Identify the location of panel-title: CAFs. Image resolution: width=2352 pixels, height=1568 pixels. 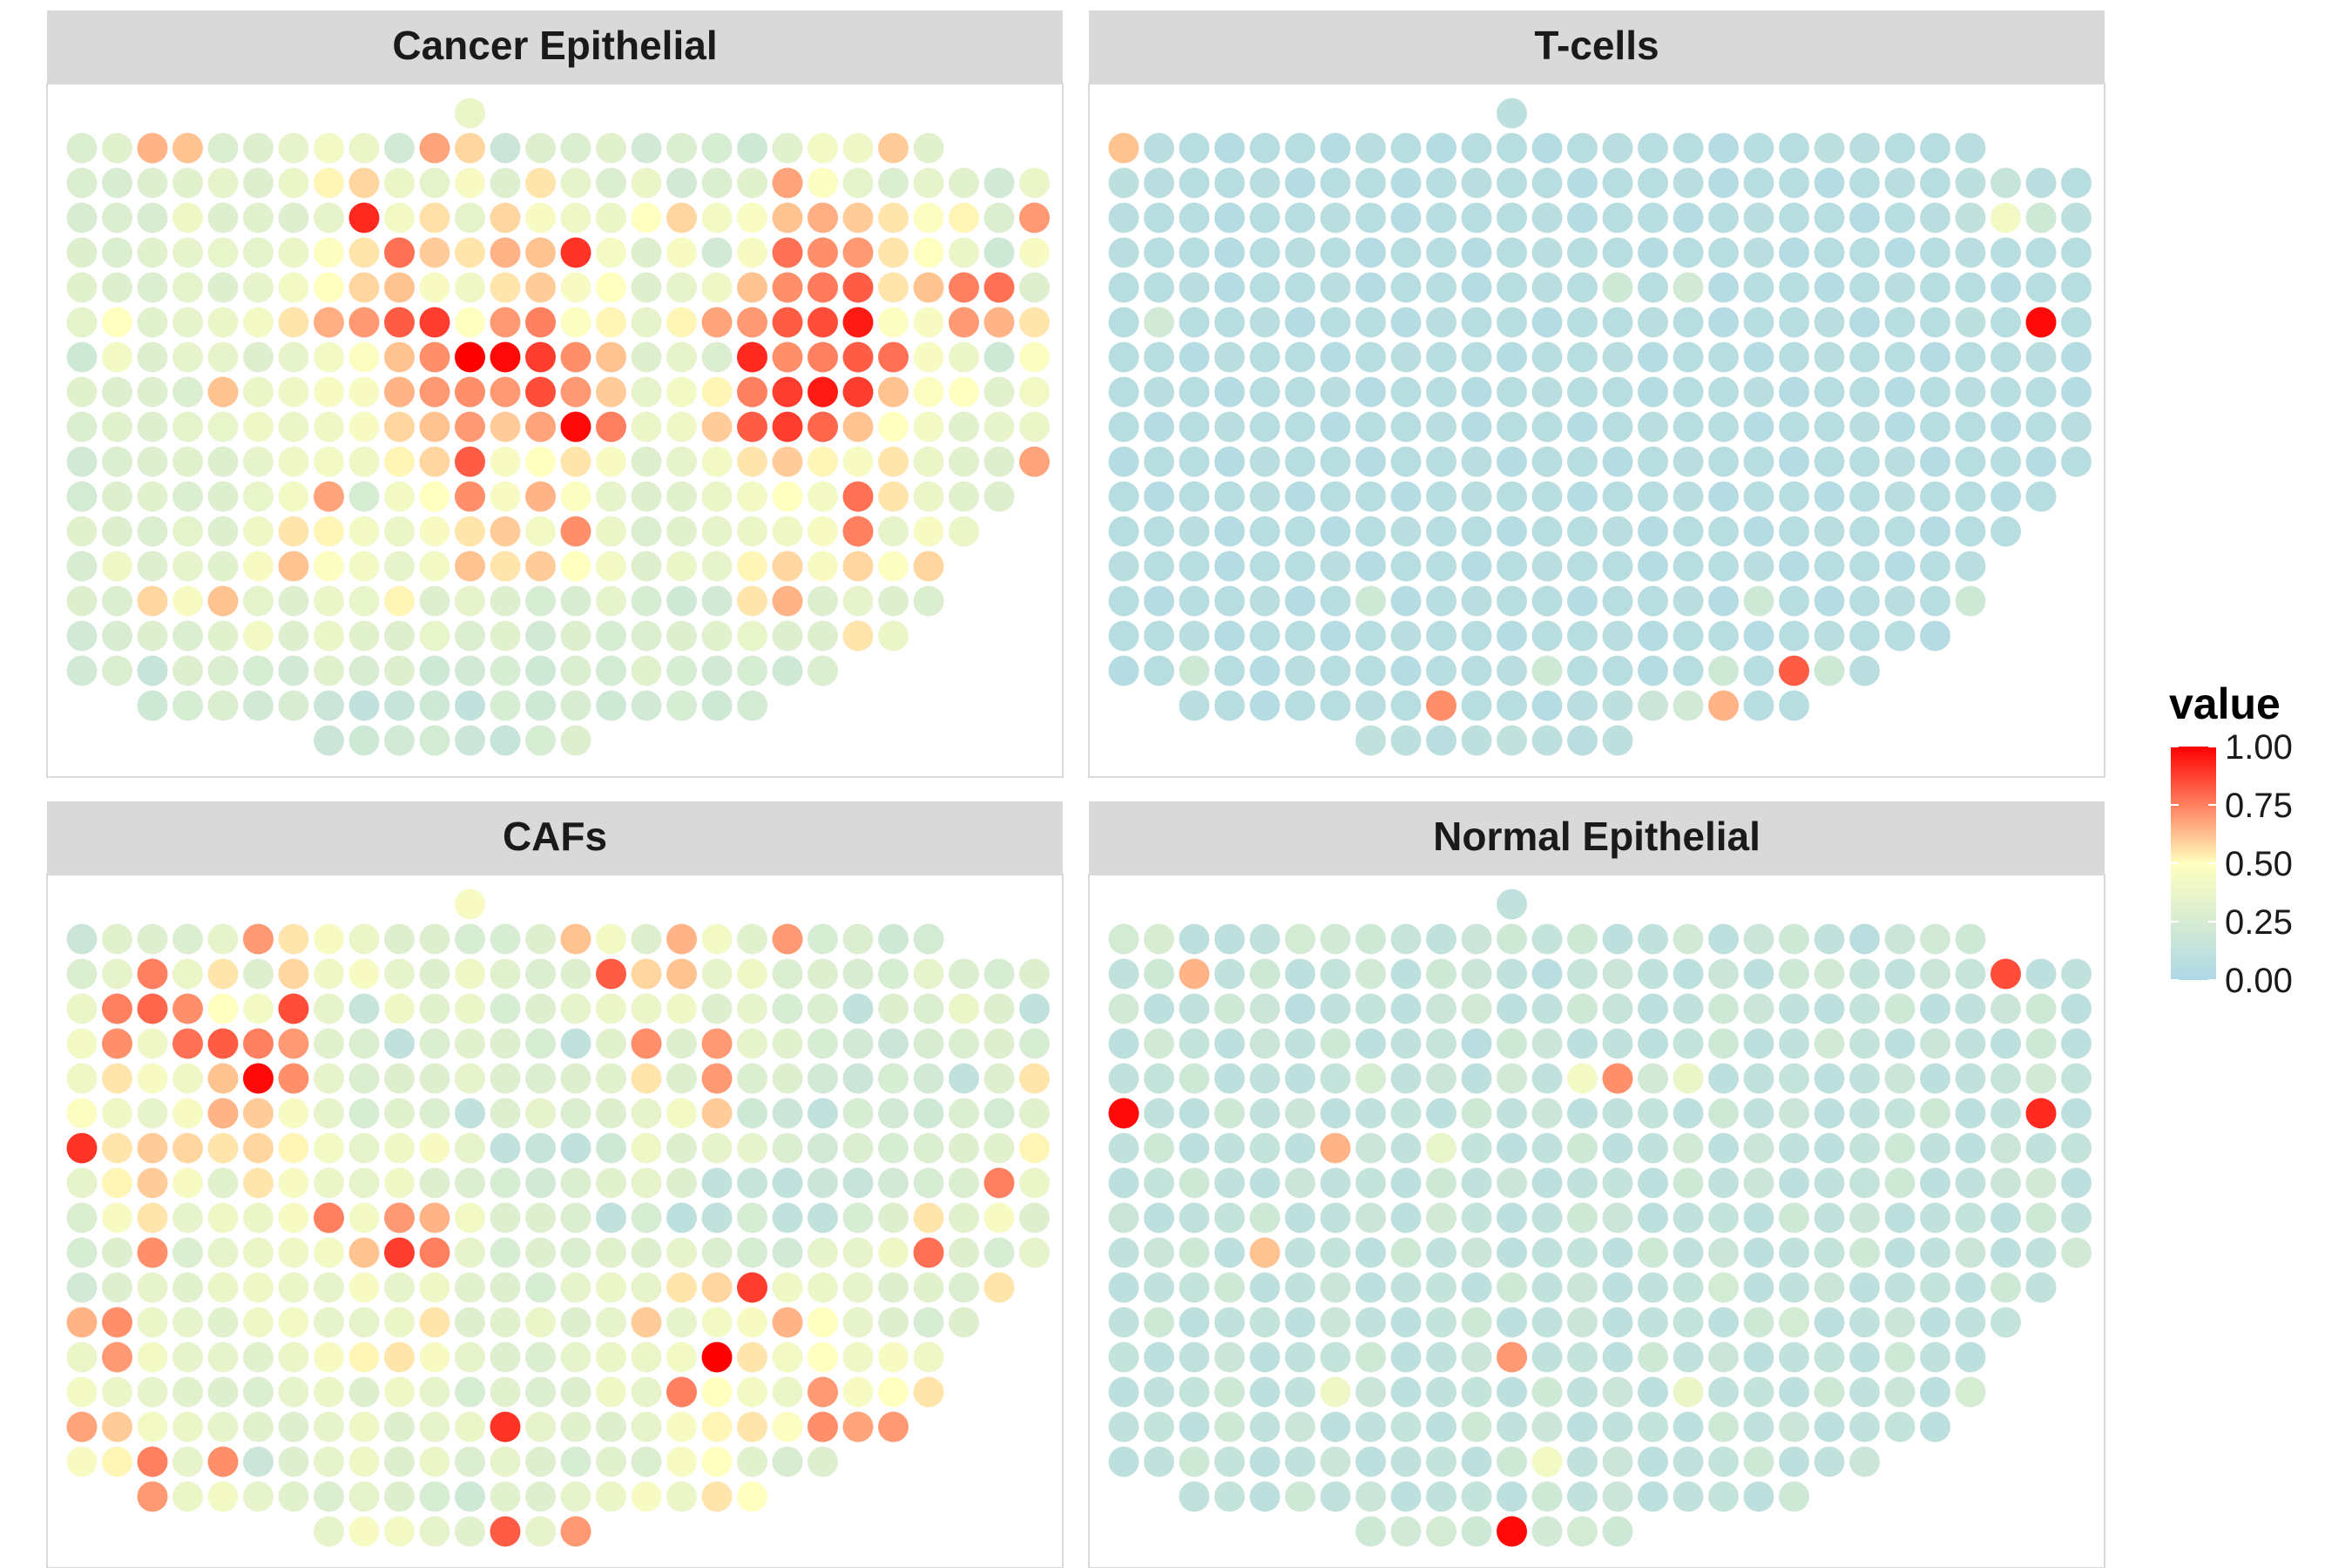
(555, 836).